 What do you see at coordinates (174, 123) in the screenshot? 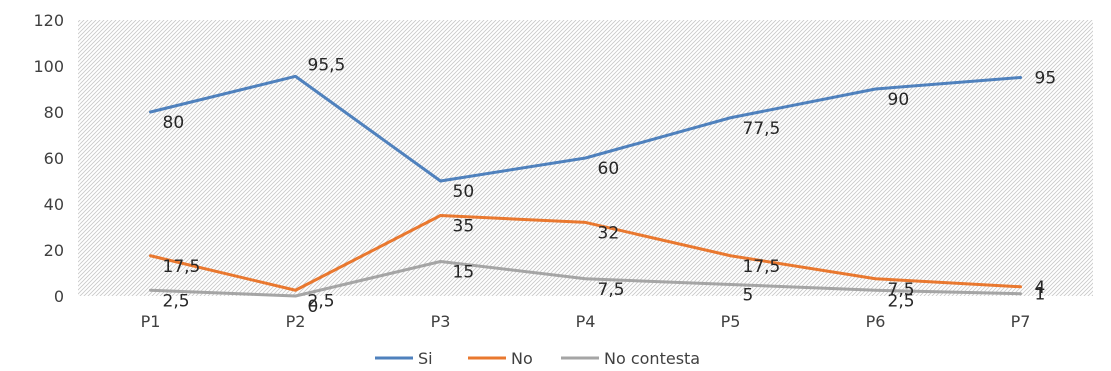
I see `data-label: 80` at bounding box center [174, 123].